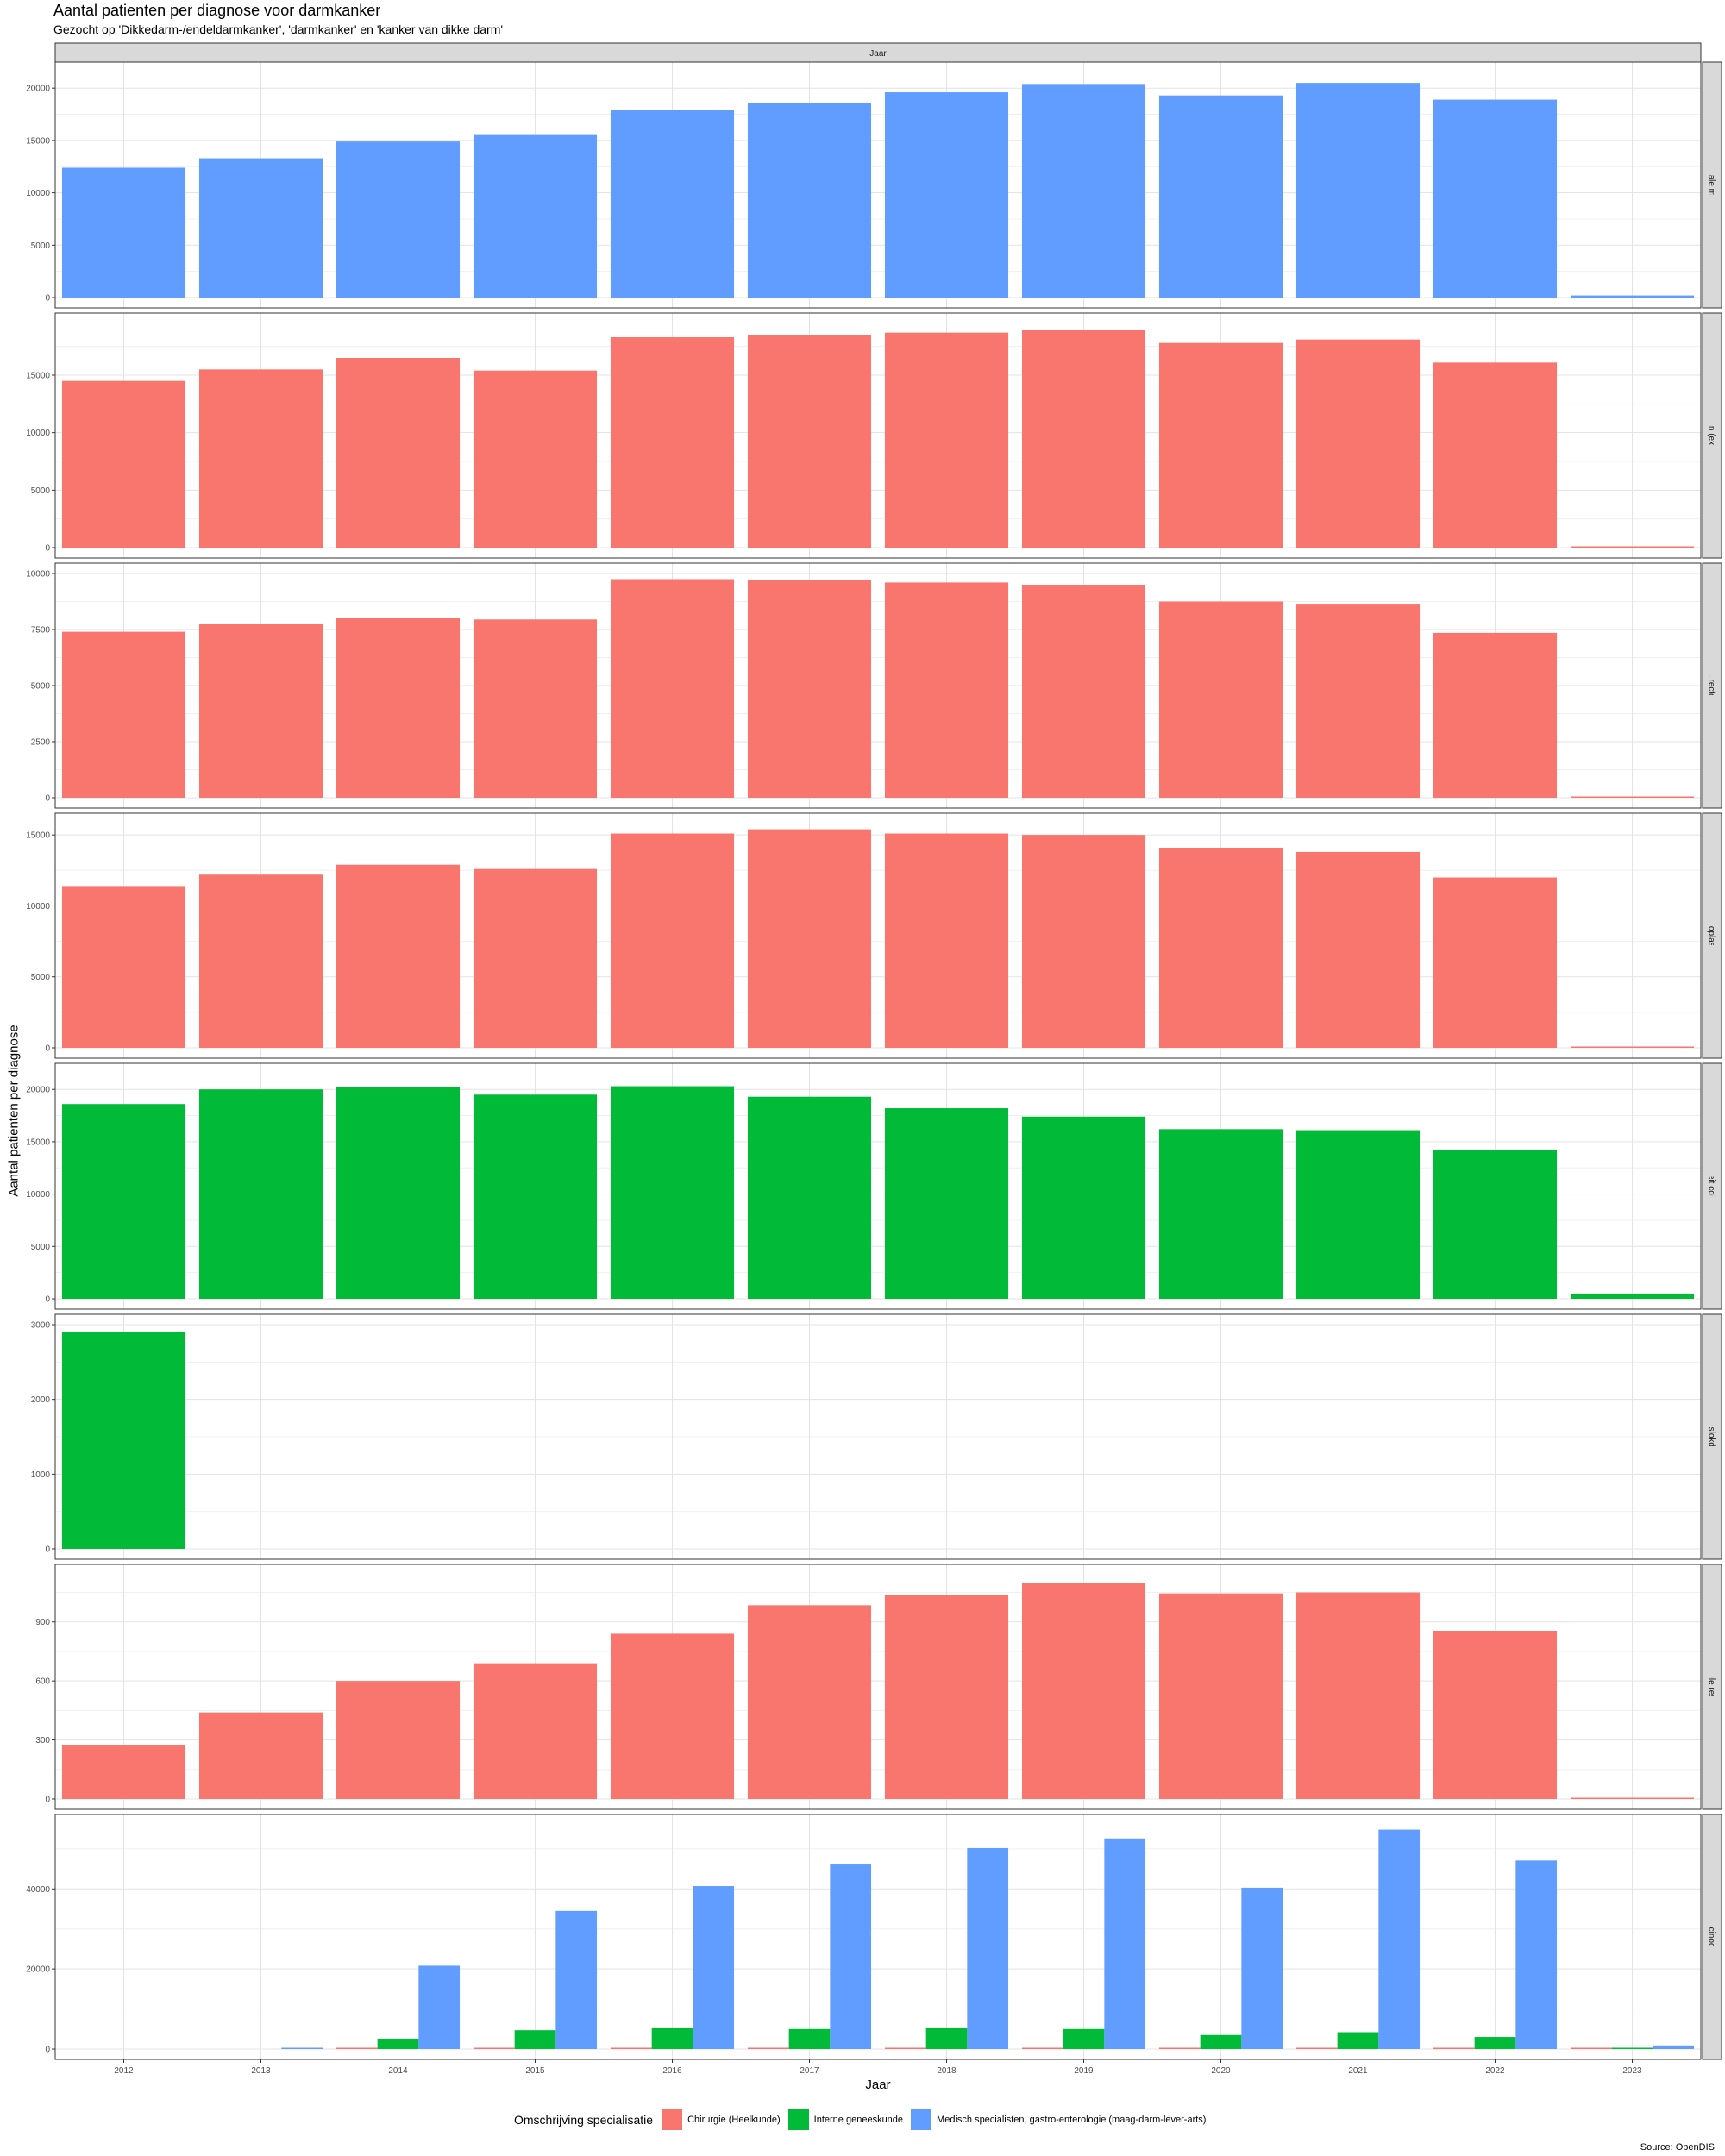 The height and width of the screenshot is (2156, 1725). I want to click on x-tick-label: 2019, so click(1084, 2071).